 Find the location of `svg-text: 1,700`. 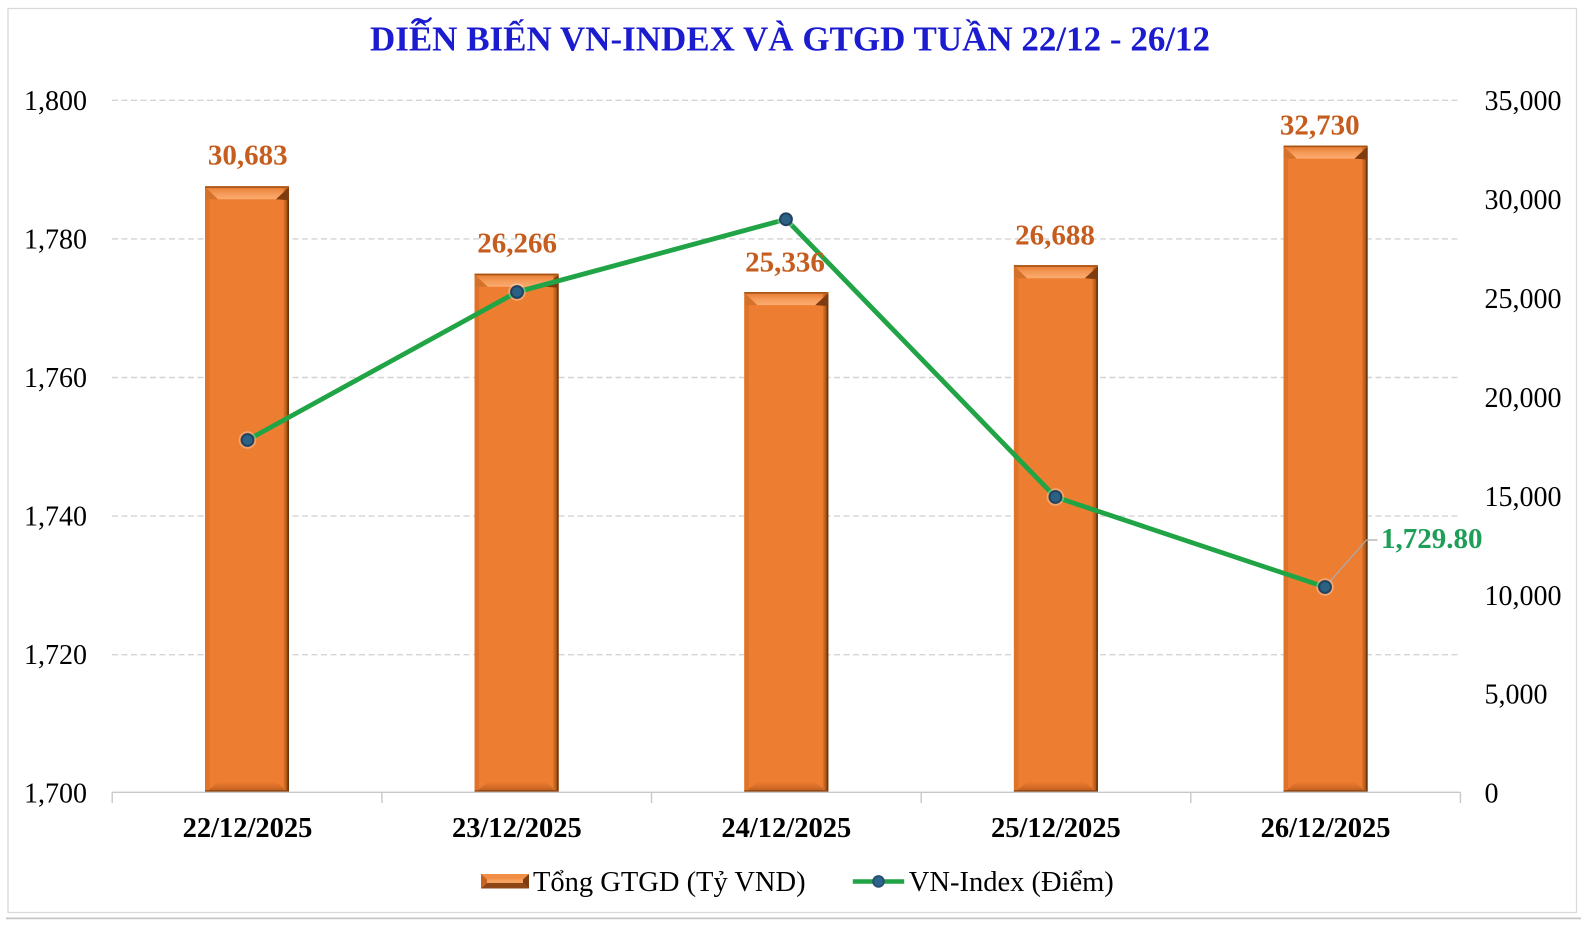

svg-text: 1,700 is located at coordinates (55, 794).